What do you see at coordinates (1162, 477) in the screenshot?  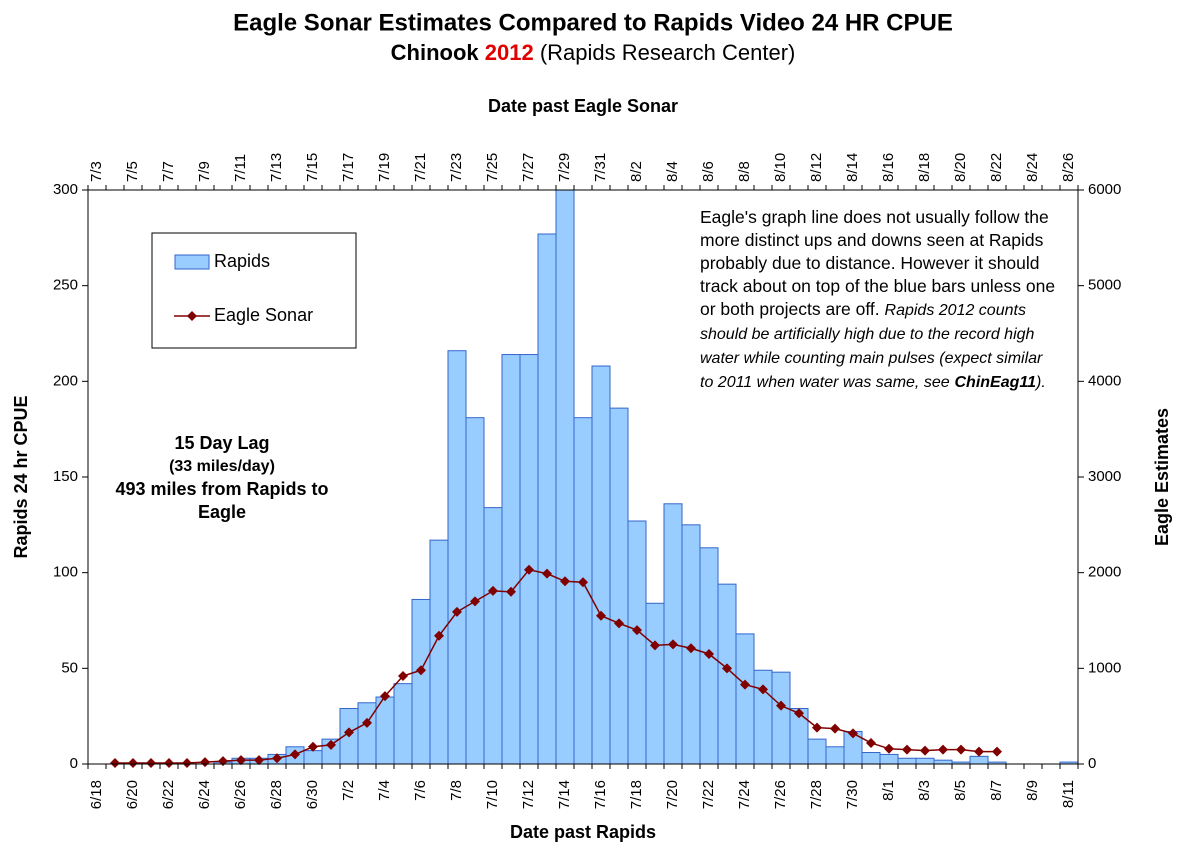 I see `y2-axis-title: Eagle Estimates` at bounding box center [1162, 477].